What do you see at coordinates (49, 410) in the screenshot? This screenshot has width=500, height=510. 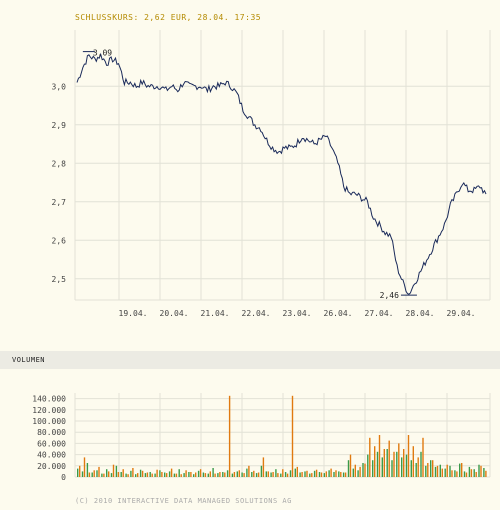 I see `volume-y-tick-label: 120.000` at bounding box center [49, 410].